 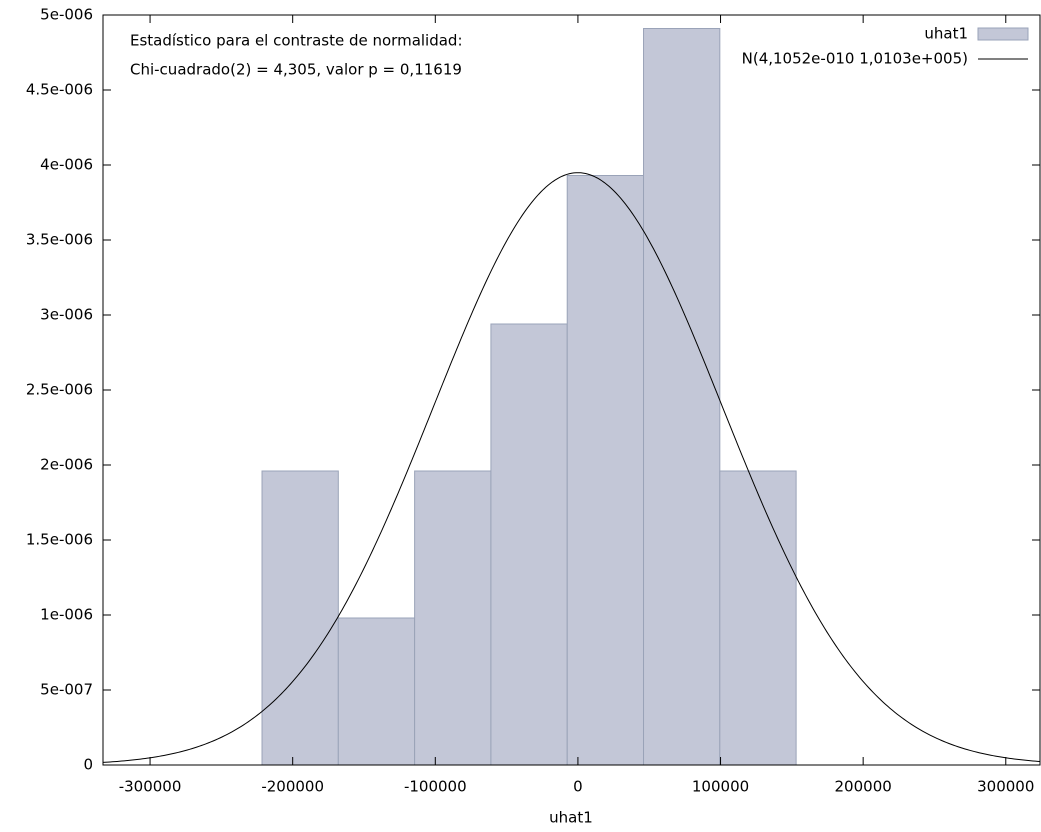 I want to click on y-tick-label: 2.5e-006, so click(x=59, y=390).